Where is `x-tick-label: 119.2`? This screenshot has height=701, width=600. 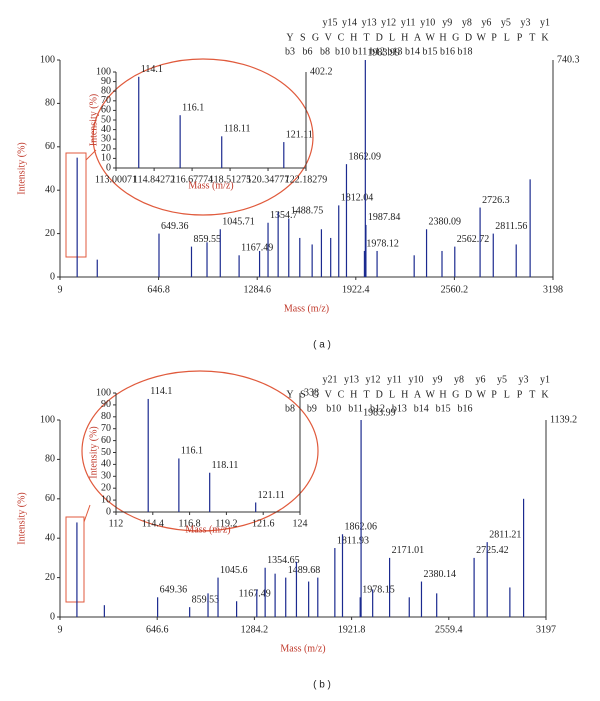 x-tick-label: 119.2 is located at coordinates (226, 523).